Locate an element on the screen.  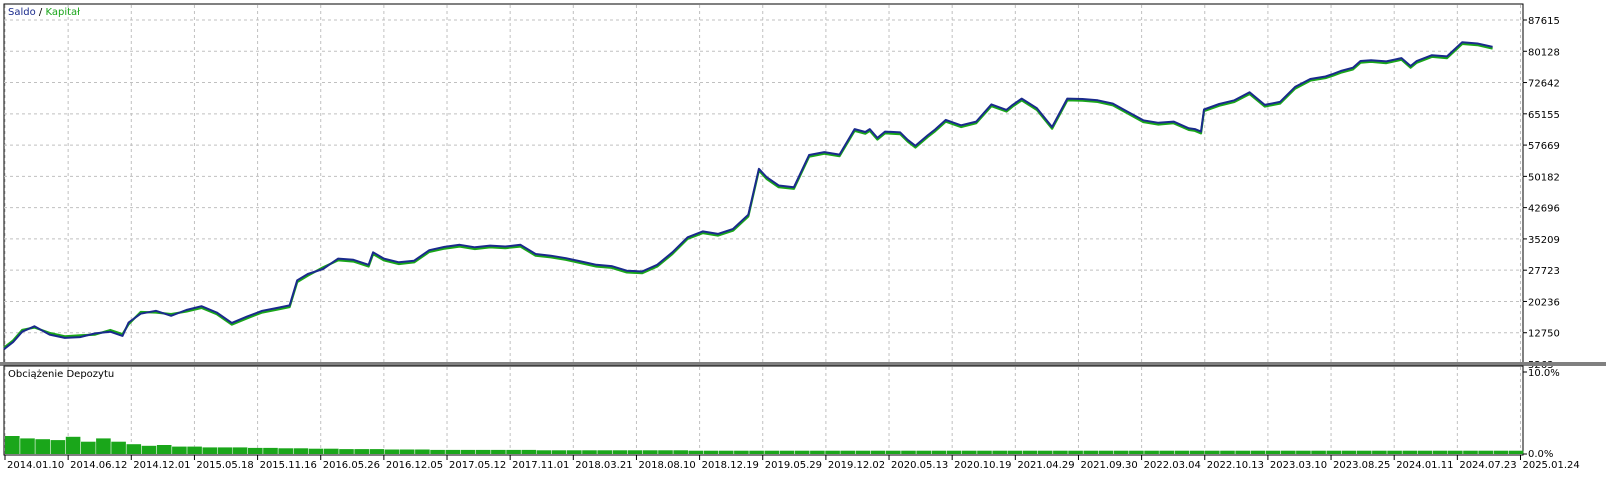
legend-equity-label: Kapitał is located at coordinates (62, 12).